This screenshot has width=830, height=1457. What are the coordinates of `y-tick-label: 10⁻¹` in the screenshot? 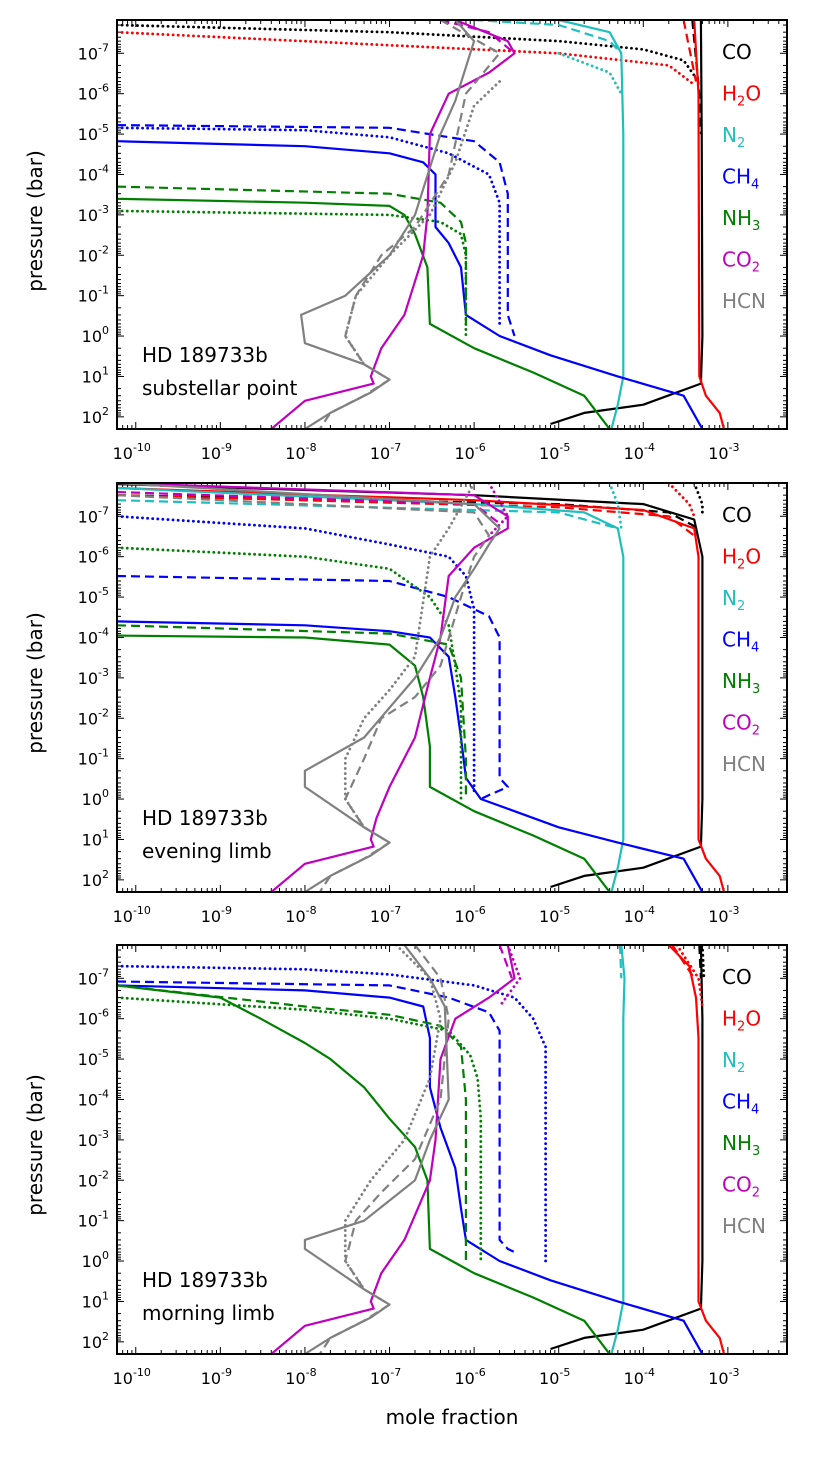 It's located at (93, 758).